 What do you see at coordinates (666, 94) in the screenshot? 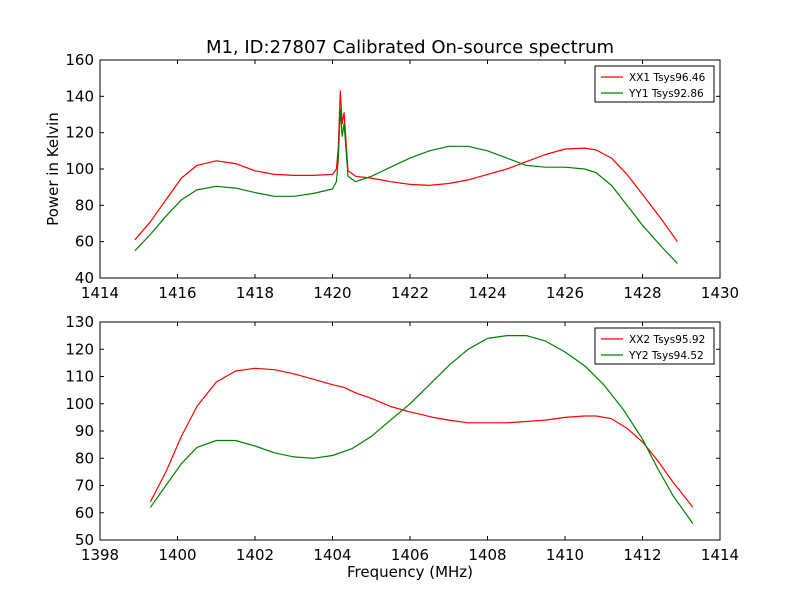
I see `legend-entry-label: YY1 Tsys92.86` at bounding box center [666, 94].